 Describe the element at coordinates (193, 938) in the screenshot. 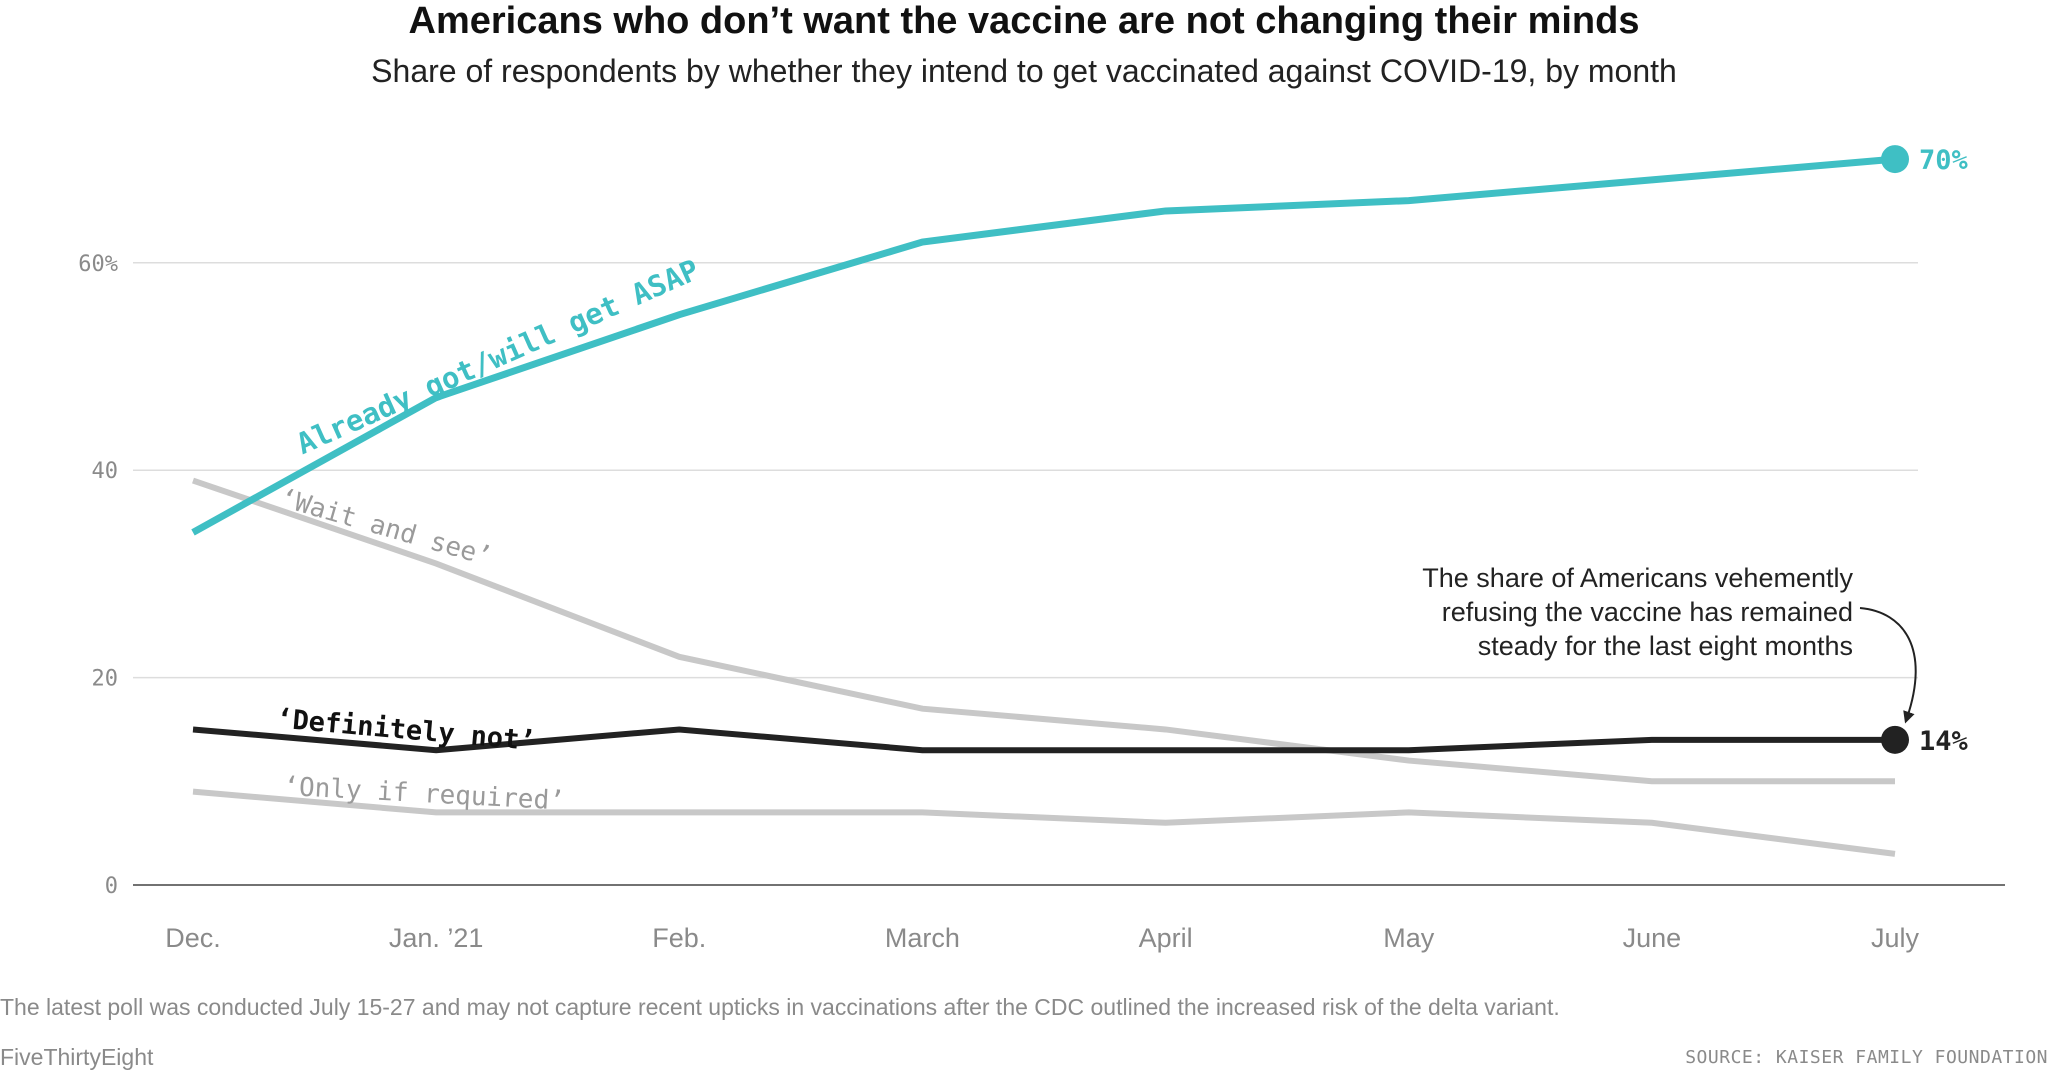

I see `x-tick-label: Dec.` at that location.